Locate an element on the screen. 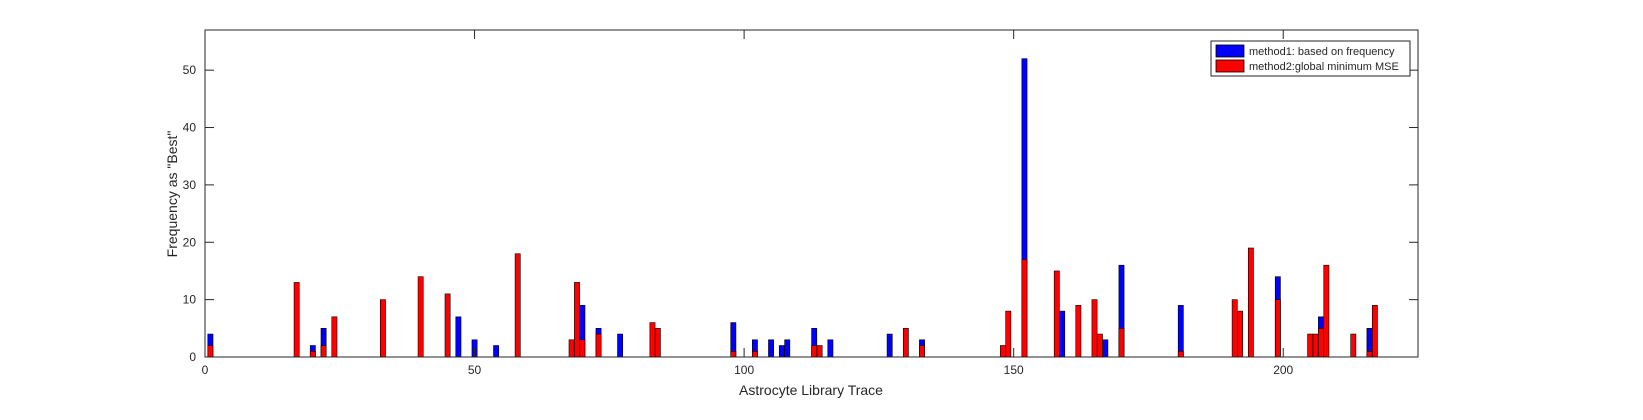 The height and width of the screenshot is (420, 1643). legend-label: method1: based on frequency is located at coordinates (1322, 52).